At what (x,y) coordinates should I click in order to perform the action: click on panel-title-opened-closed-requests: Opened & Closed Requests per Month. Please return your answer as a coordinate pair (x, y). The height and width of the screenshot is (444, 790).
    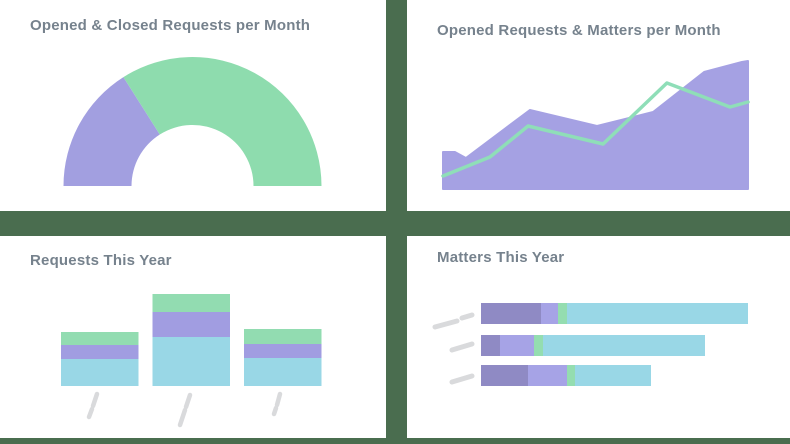
    Looking at the image, I should click on (170, 25).